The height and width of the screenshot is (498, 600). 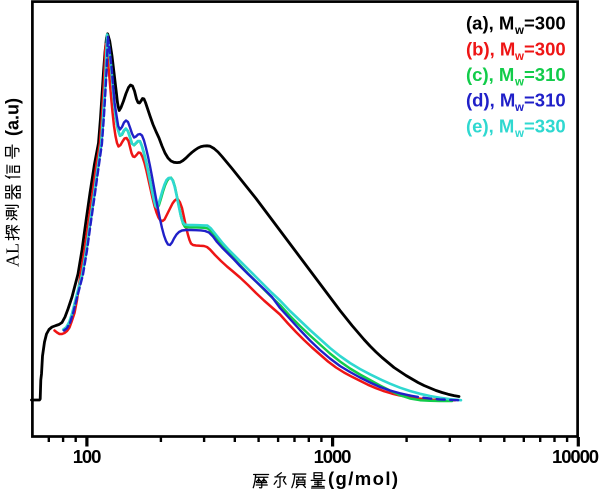 I want to click on svg-text: (b), M, so click(x=490, y=48).